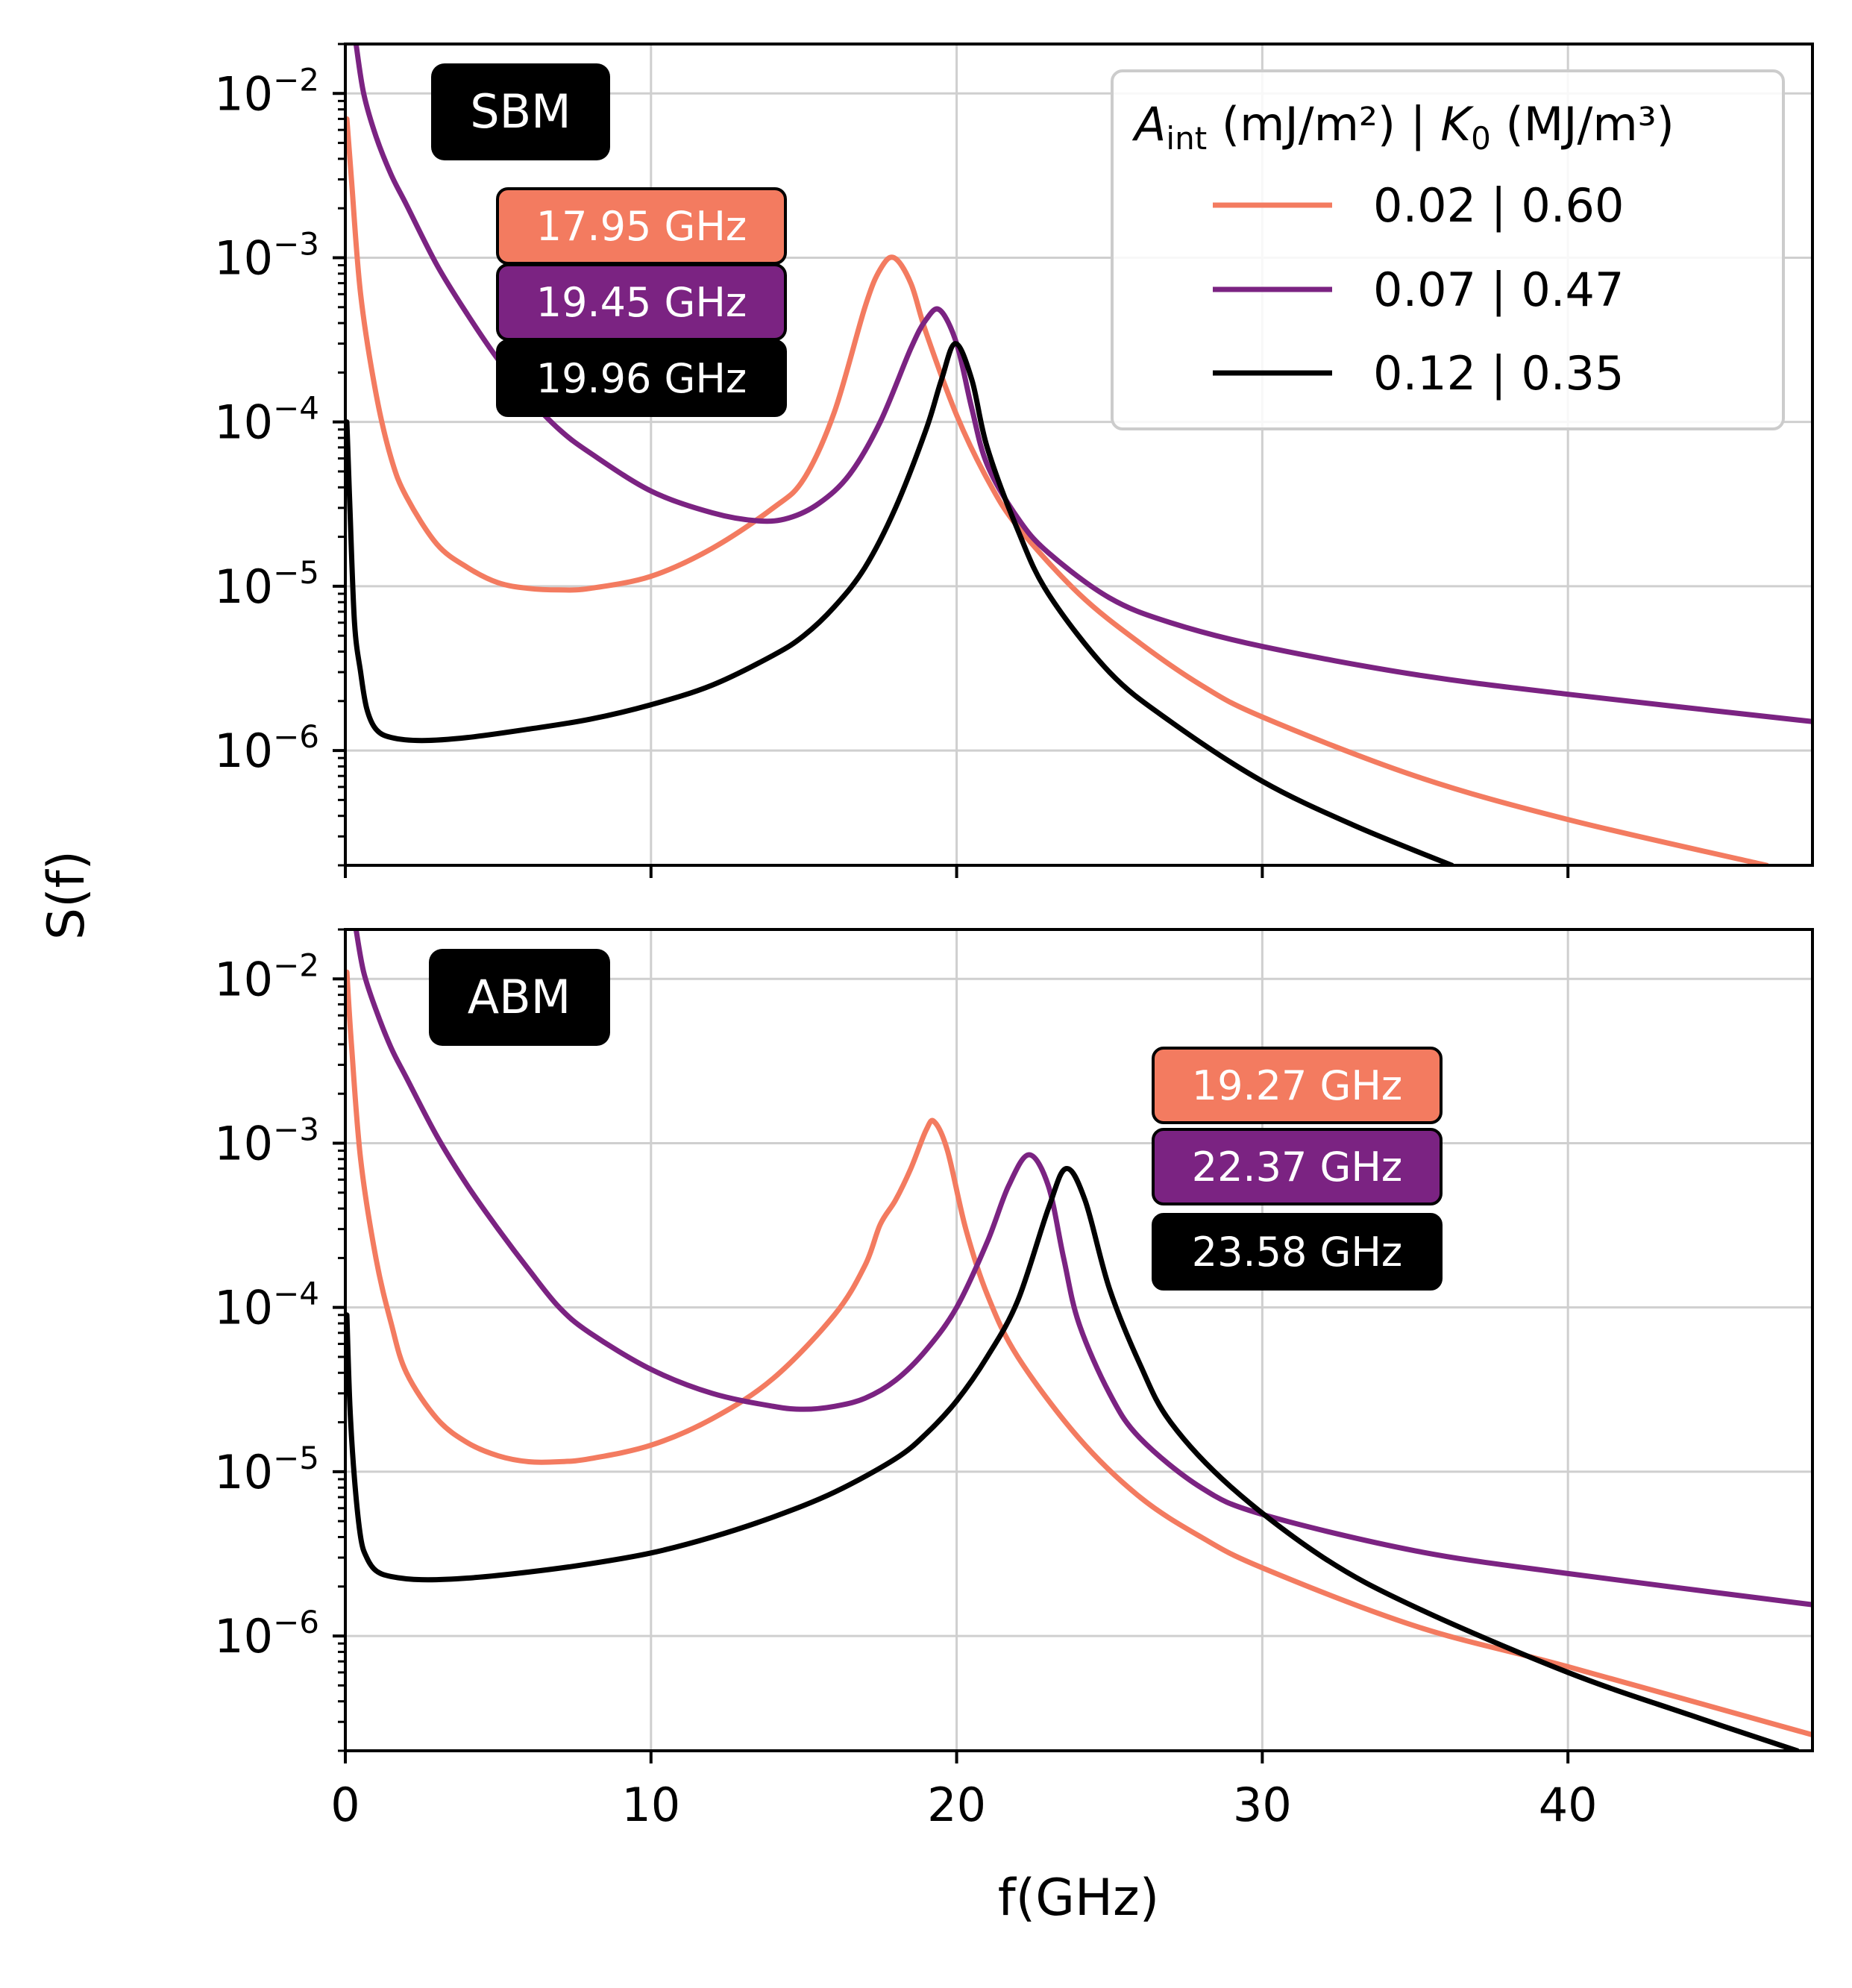 Image resolution: width=1852 pixels, height=1988 pixels. I want to click on peak-label-black: 19.96 GHz, so click(641, 378).